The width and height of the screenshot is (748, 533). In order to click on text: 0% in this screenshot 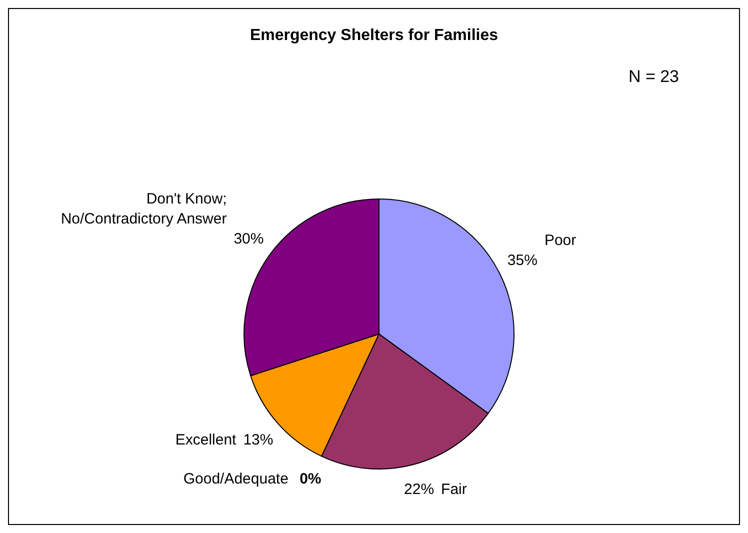, I will do `click(311, 479)`.